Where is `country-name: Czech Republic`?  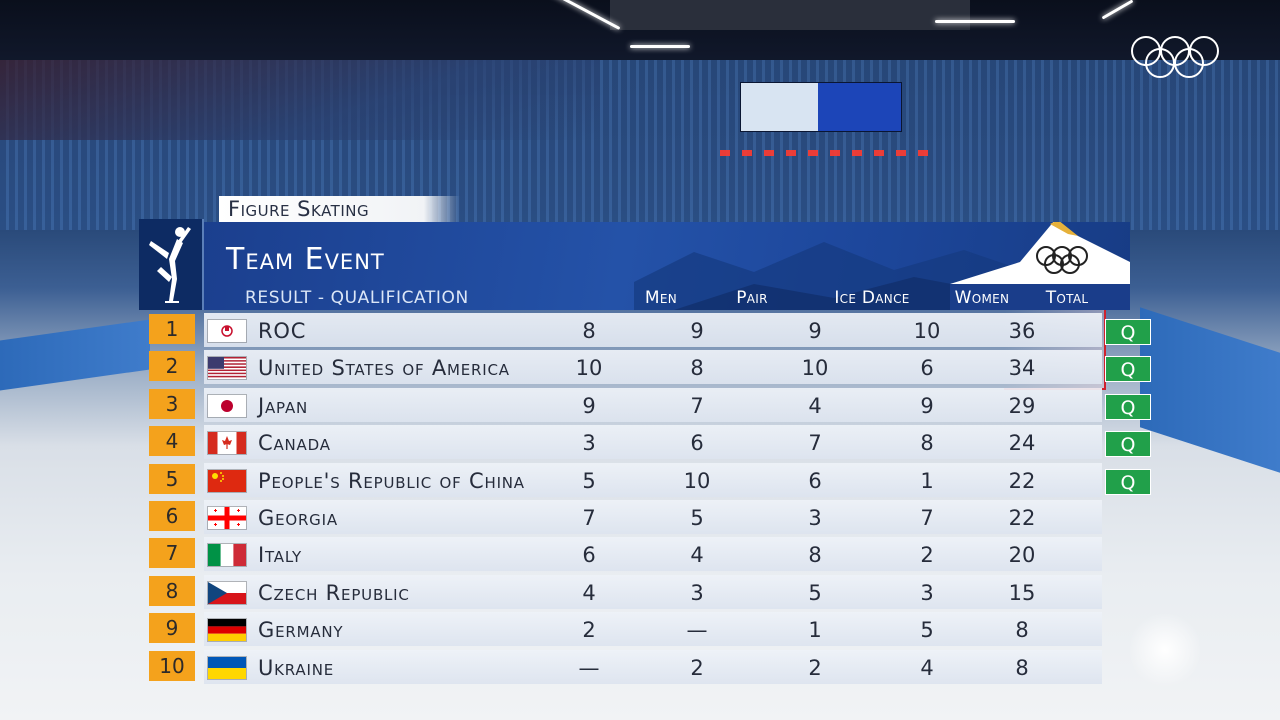 country-name: Czech Republic is located at coordinates (334, 593).